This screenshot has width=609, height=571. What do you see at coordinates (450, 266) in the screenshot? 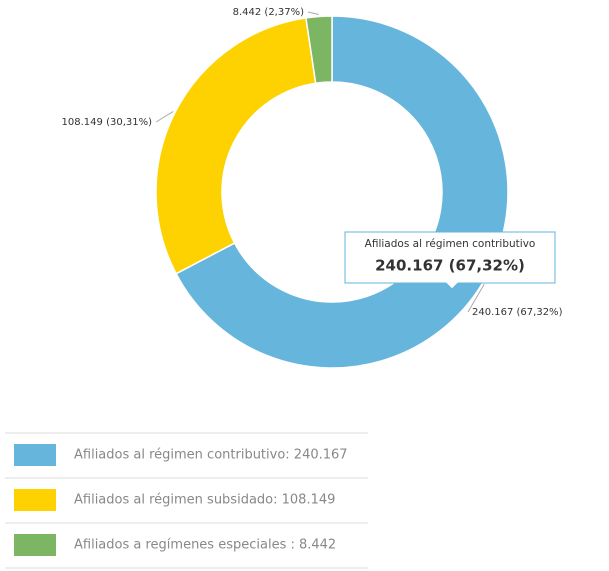
I see `tooltip-value: 240.167 (67,32%)` at bounding box center [450, 266].